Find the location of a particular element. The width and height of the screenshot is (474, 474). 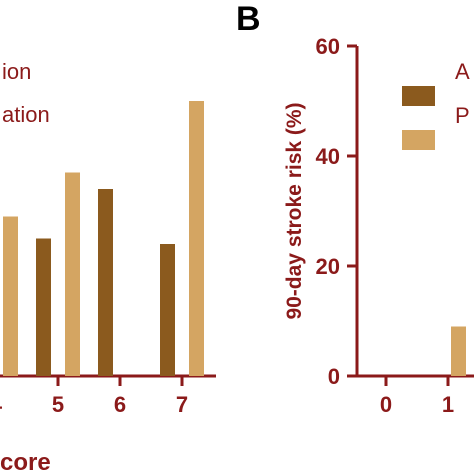

panel-b-x-tick-label: 0 is located at coordinates (386, 404).